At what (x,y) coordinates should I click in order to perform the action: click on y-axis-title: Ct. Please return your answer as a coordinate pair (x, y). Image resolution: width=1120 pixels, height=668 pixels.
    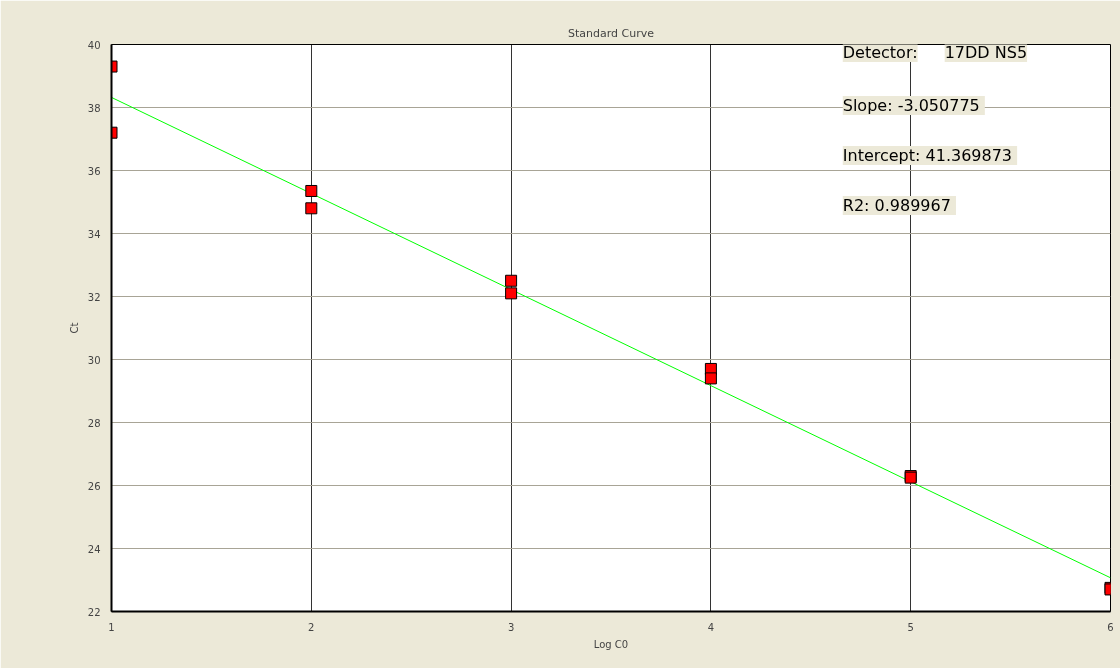
    Looking at the image, I should click on (74, 328).